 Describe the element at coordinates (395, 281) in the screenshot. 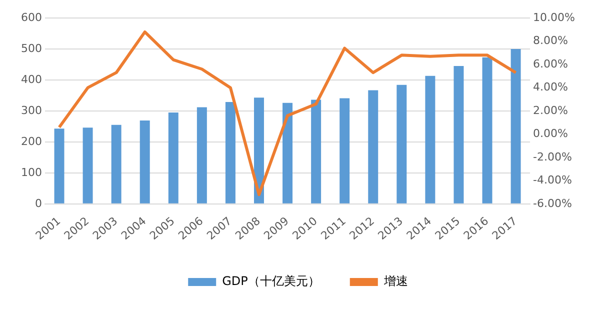

I see `legend-label: 增速` at that location.